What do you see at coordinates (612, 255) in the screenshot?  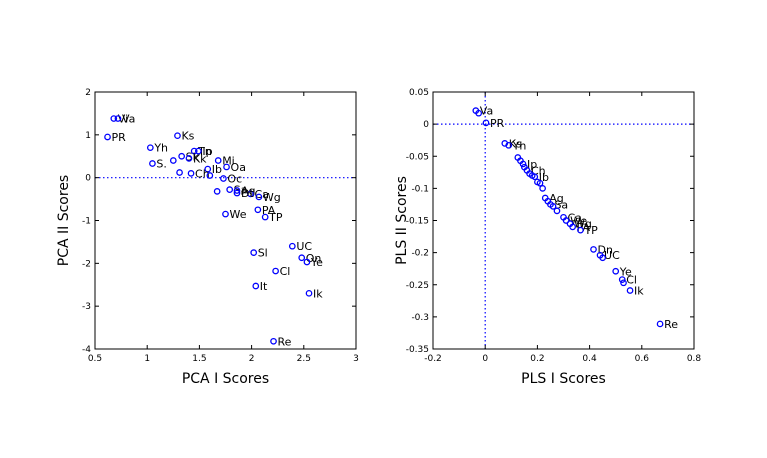 I see `pls-point-label: UC` at bounding box center [612, 255].